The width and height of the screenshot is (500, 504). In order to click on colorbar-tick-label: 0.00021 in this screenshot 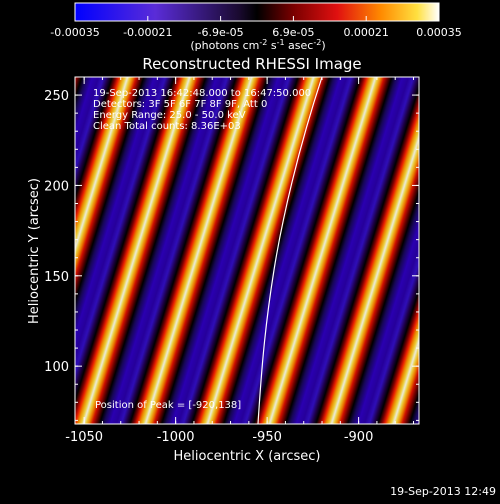, I will do `click(366, 32)`.